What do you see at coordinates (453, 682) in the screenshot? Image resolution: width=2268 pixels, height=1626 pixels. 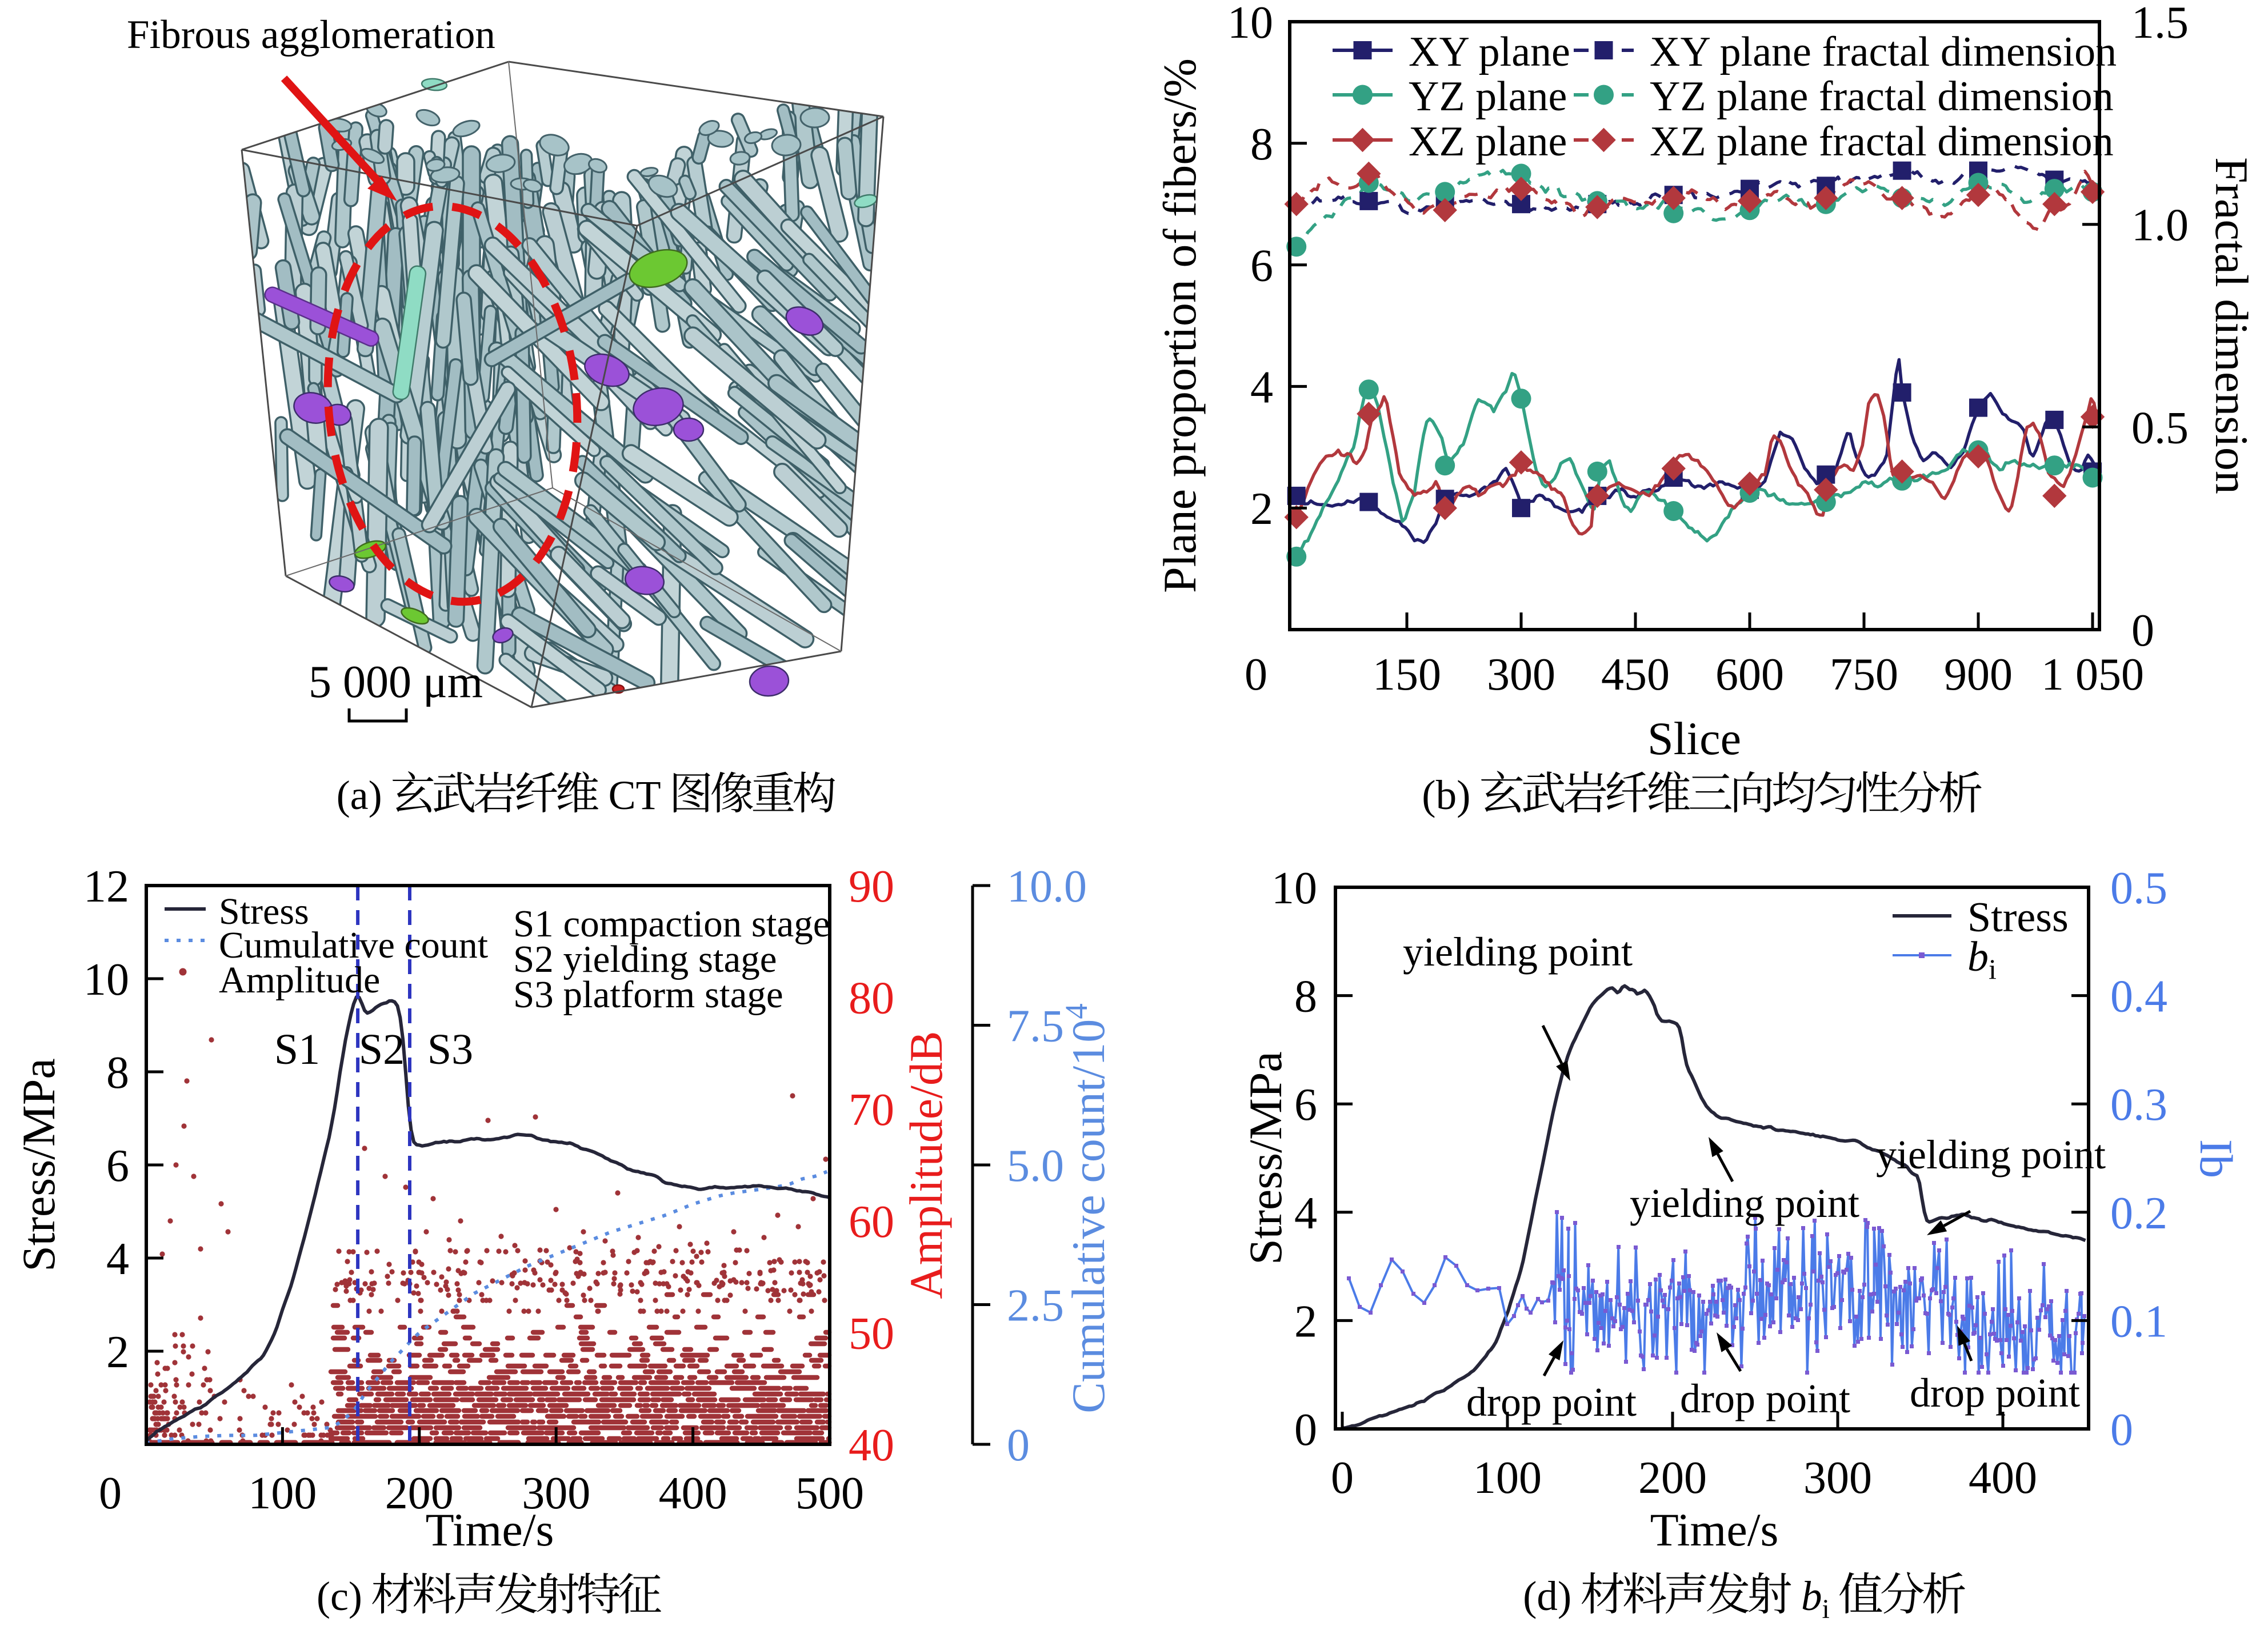 I see `svg-text: μm` at bounding box center [453, 682].